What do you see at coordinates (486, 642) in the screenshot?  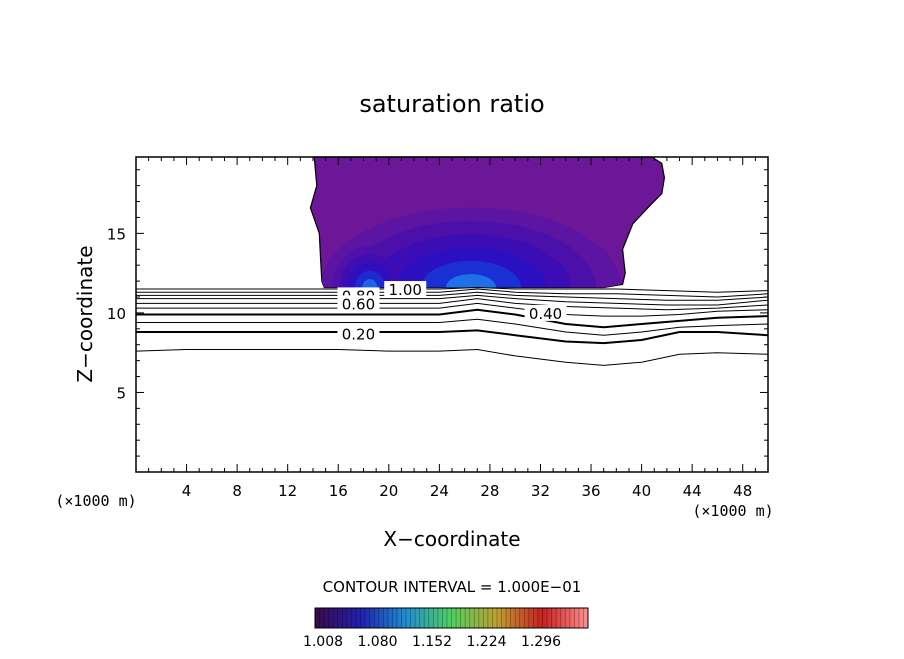 I see `colorbar-tick-label: 1.224` at bounding box center [486, 642].